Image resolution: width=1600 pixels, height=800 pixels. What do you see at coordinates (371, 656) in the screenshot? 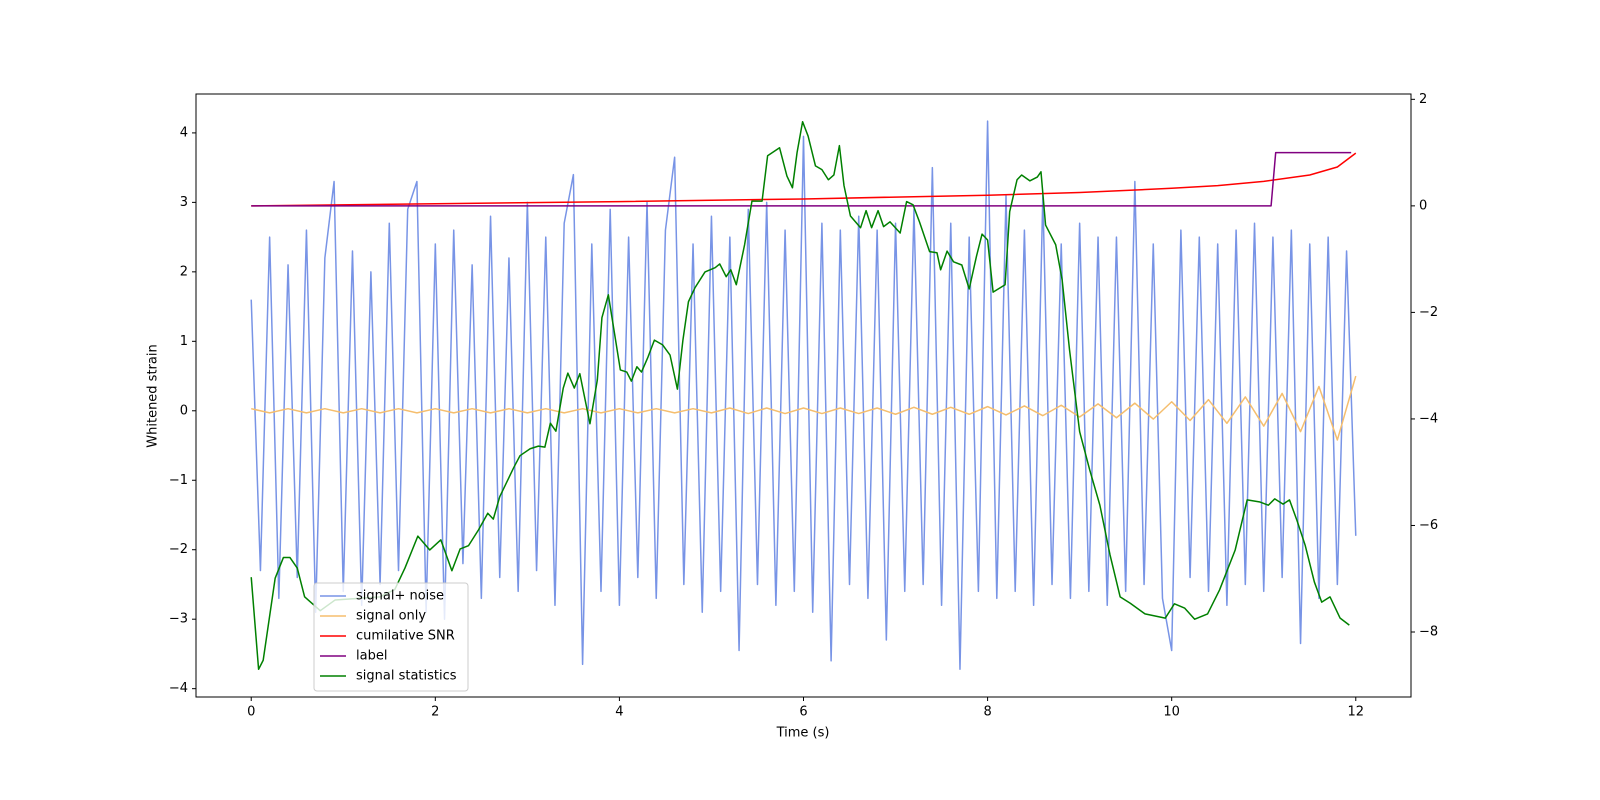
I see `legend-label: label` at bounding box center [371, 656].